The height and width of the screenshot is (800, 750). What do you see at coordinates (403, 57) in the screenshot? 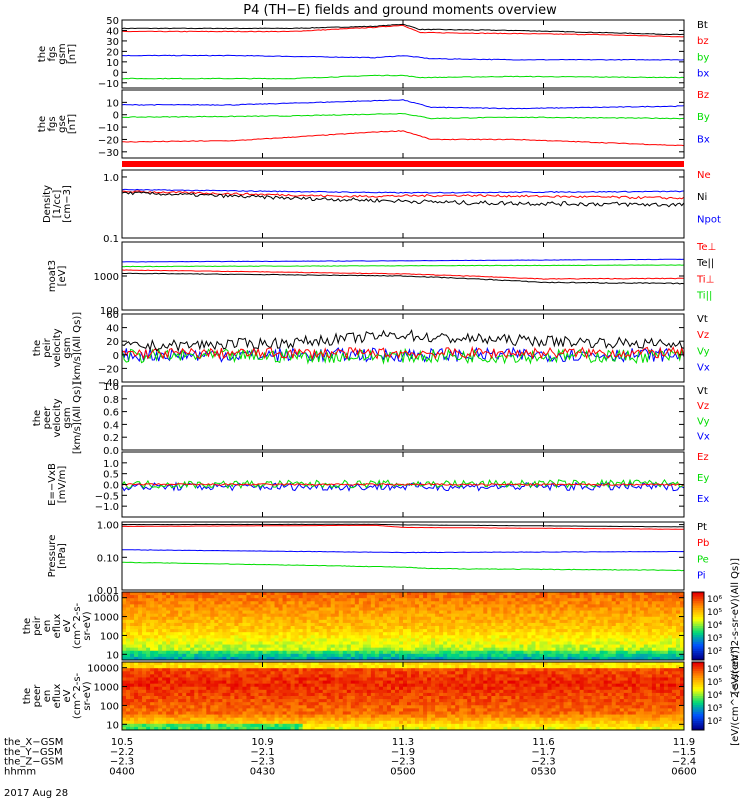
I see `series-bx` at bounding box center [403, 57].